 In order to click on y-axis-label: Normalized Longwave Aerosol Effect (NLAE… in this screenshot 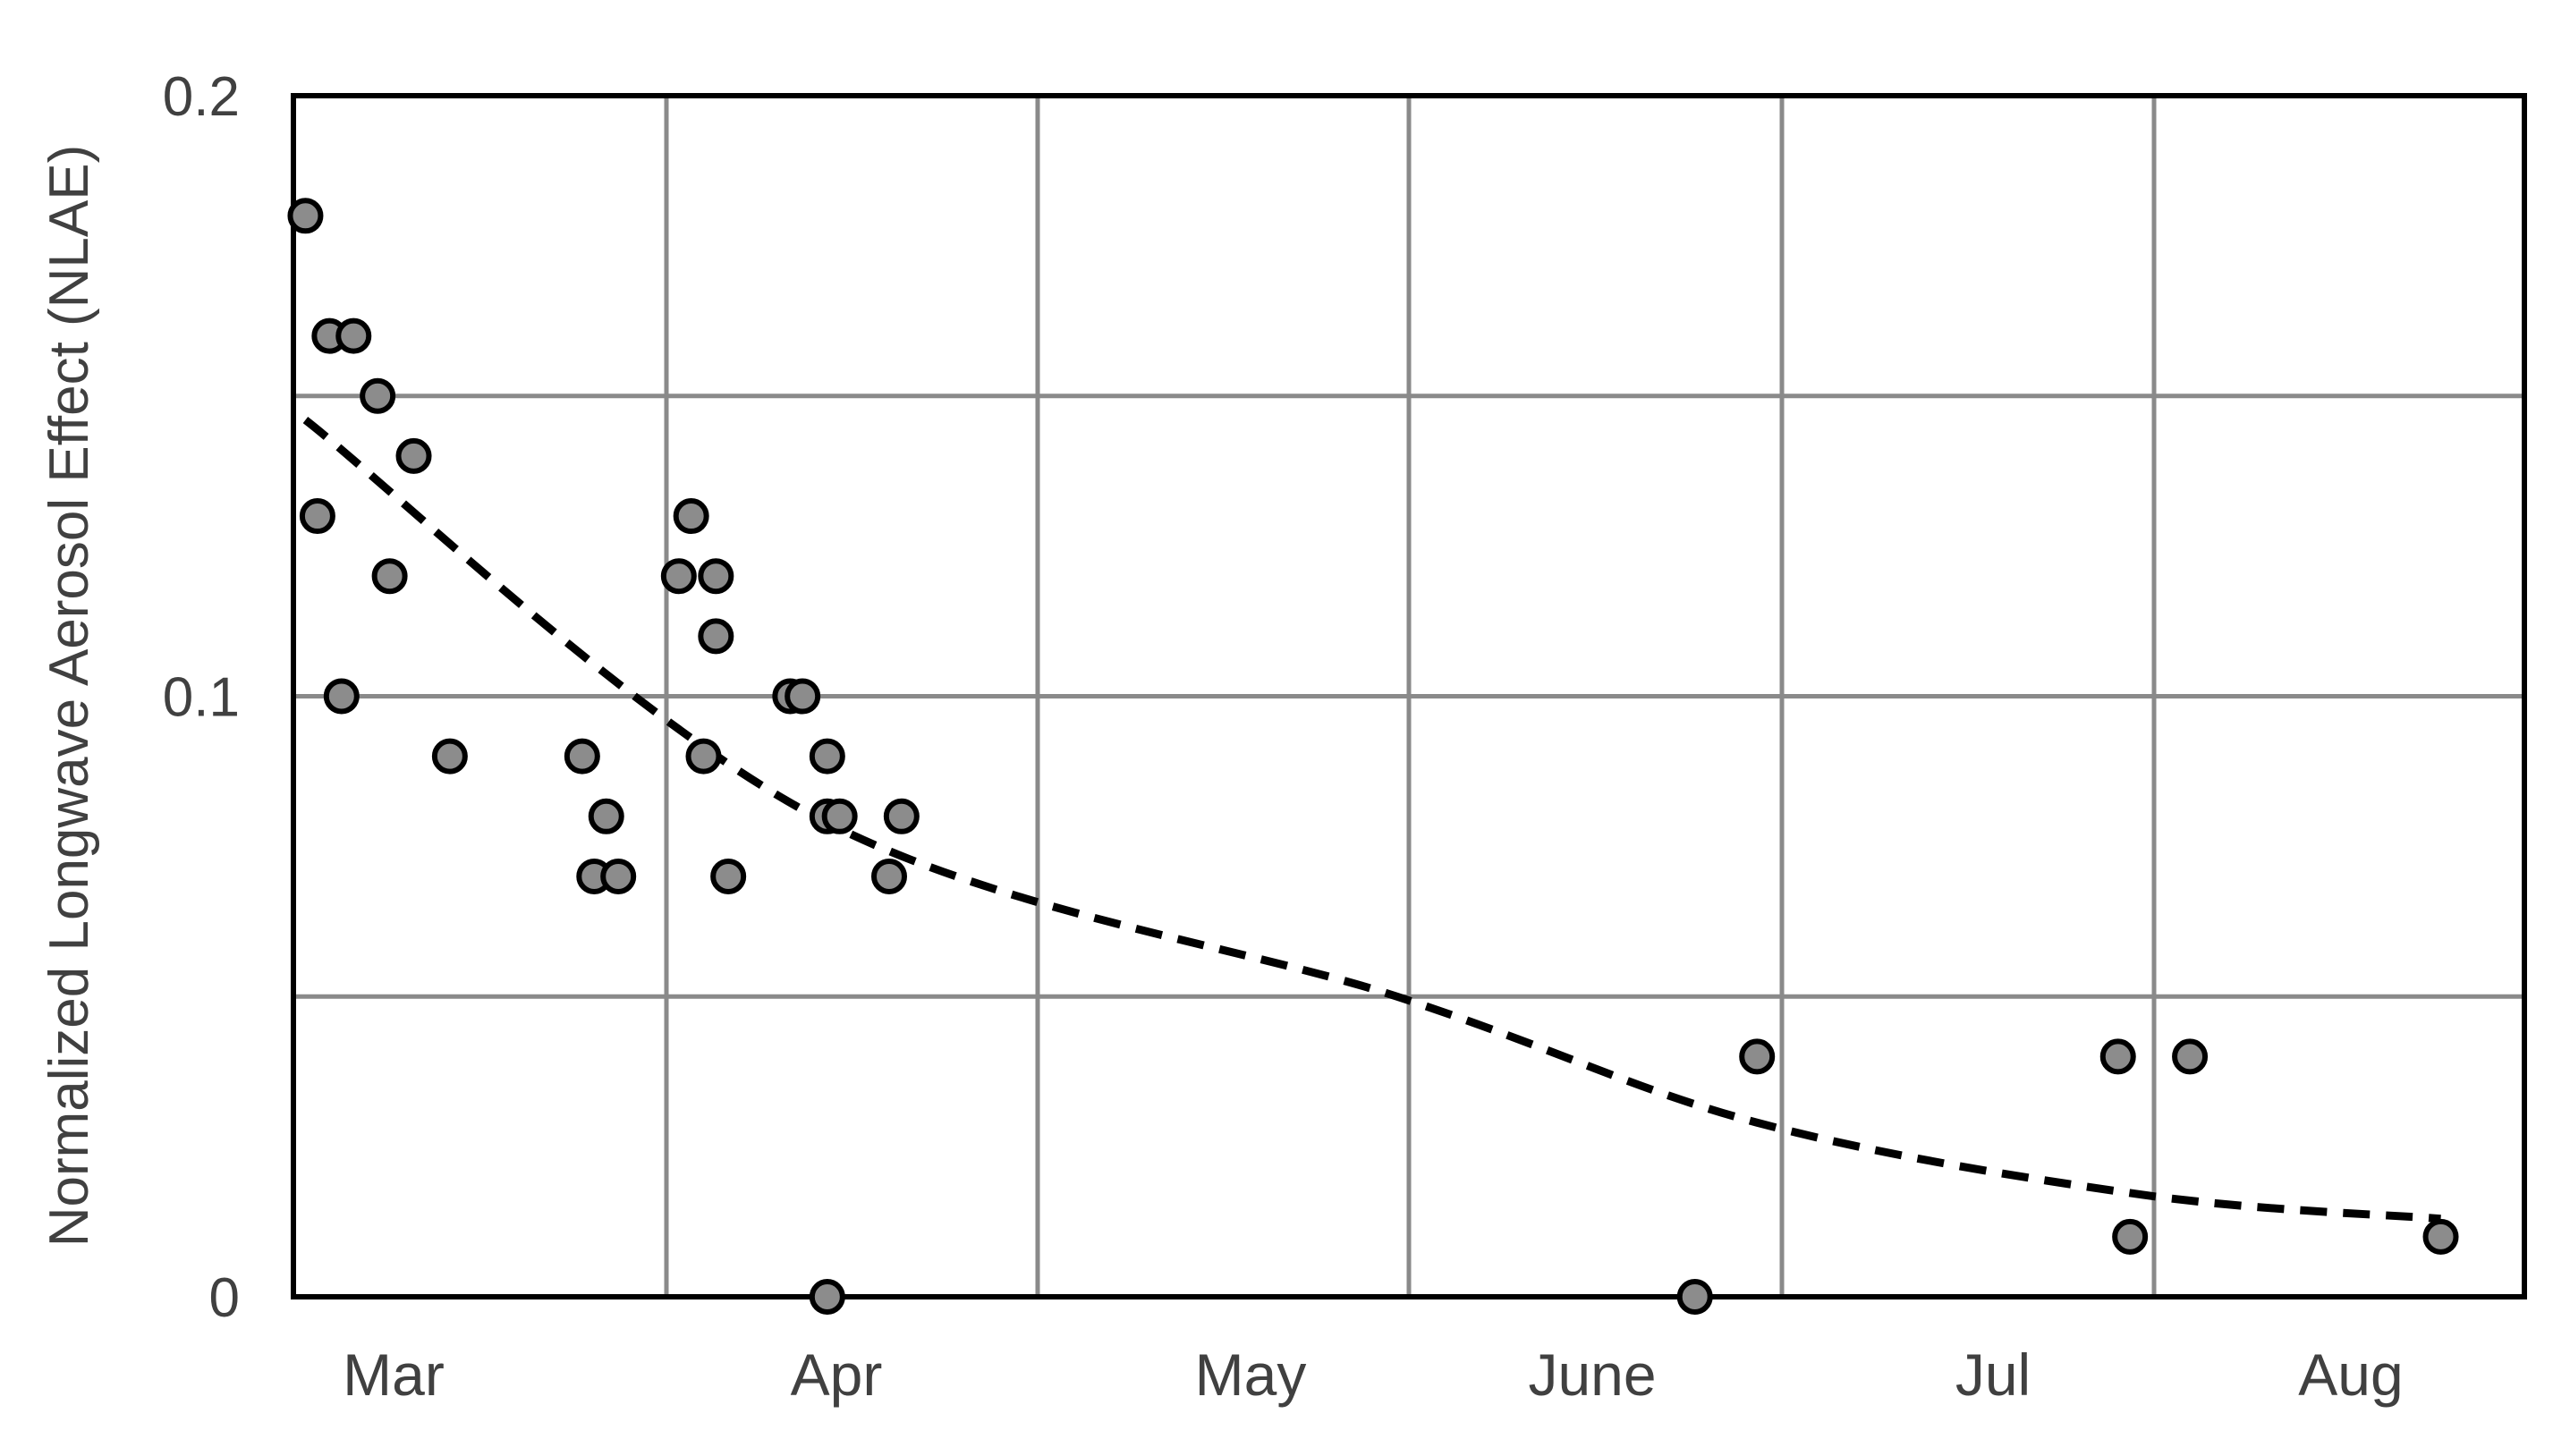, I will do `click(69, 696)`.